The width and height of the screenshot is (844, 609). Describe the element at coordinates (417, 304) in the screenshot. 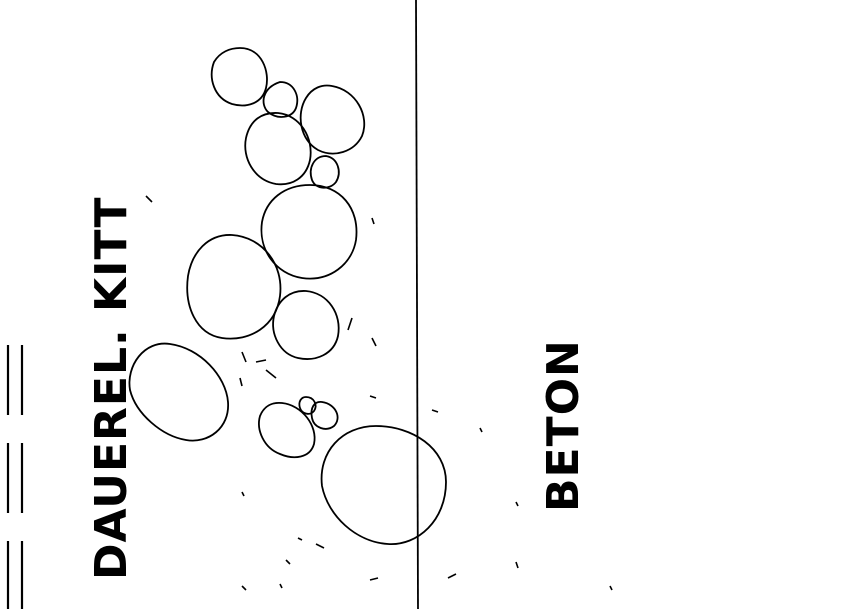

I see `interface-line` at that location.